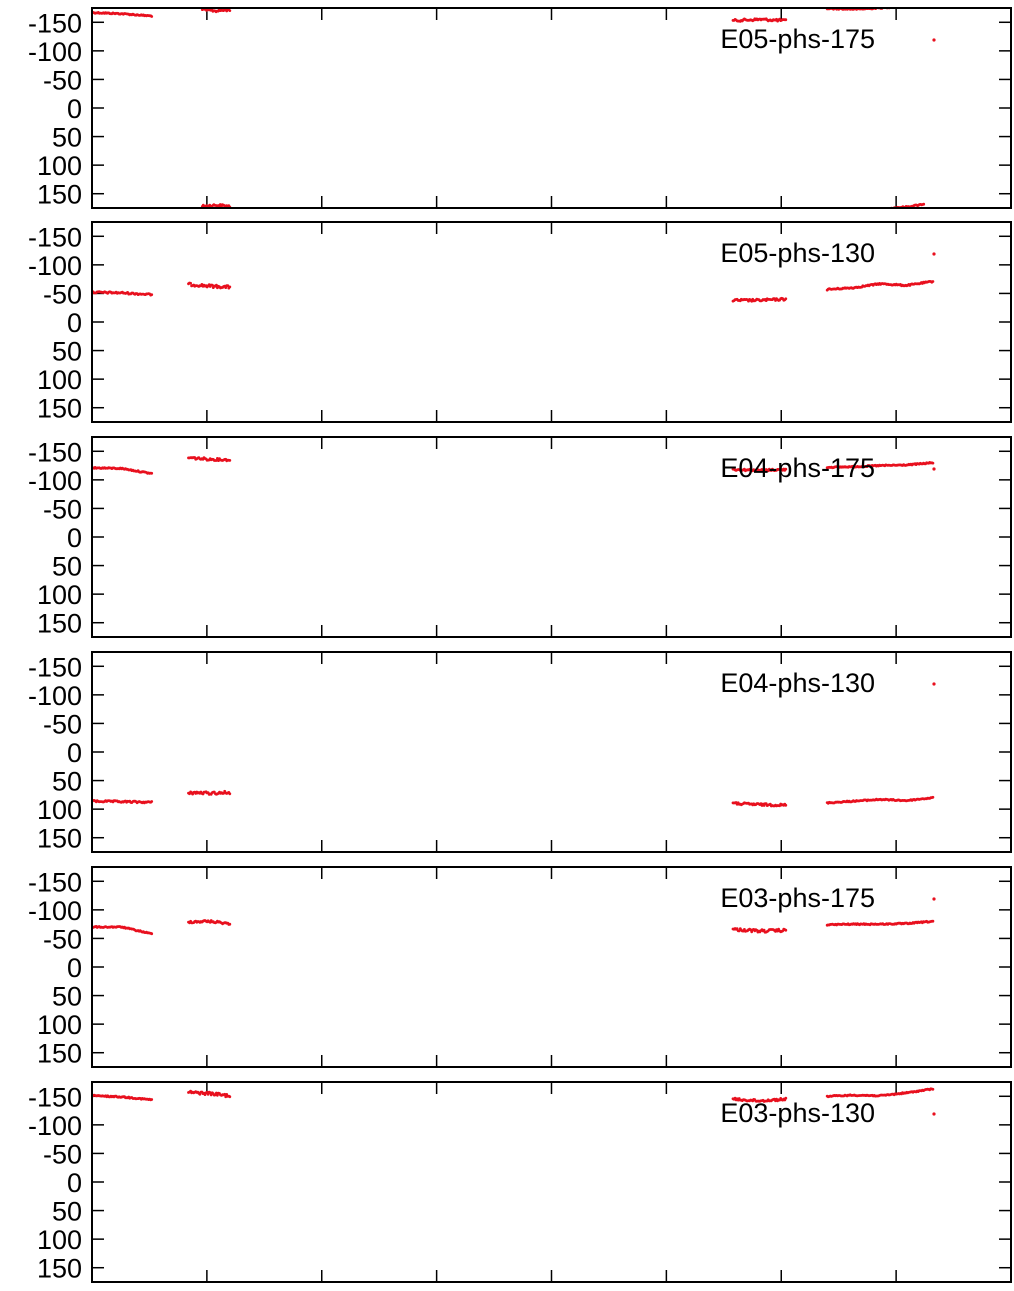 Image resolution: width=1014 pixels, height=1291 pixels. I want to click on legend: E05-phs-130, so click(828, 253).